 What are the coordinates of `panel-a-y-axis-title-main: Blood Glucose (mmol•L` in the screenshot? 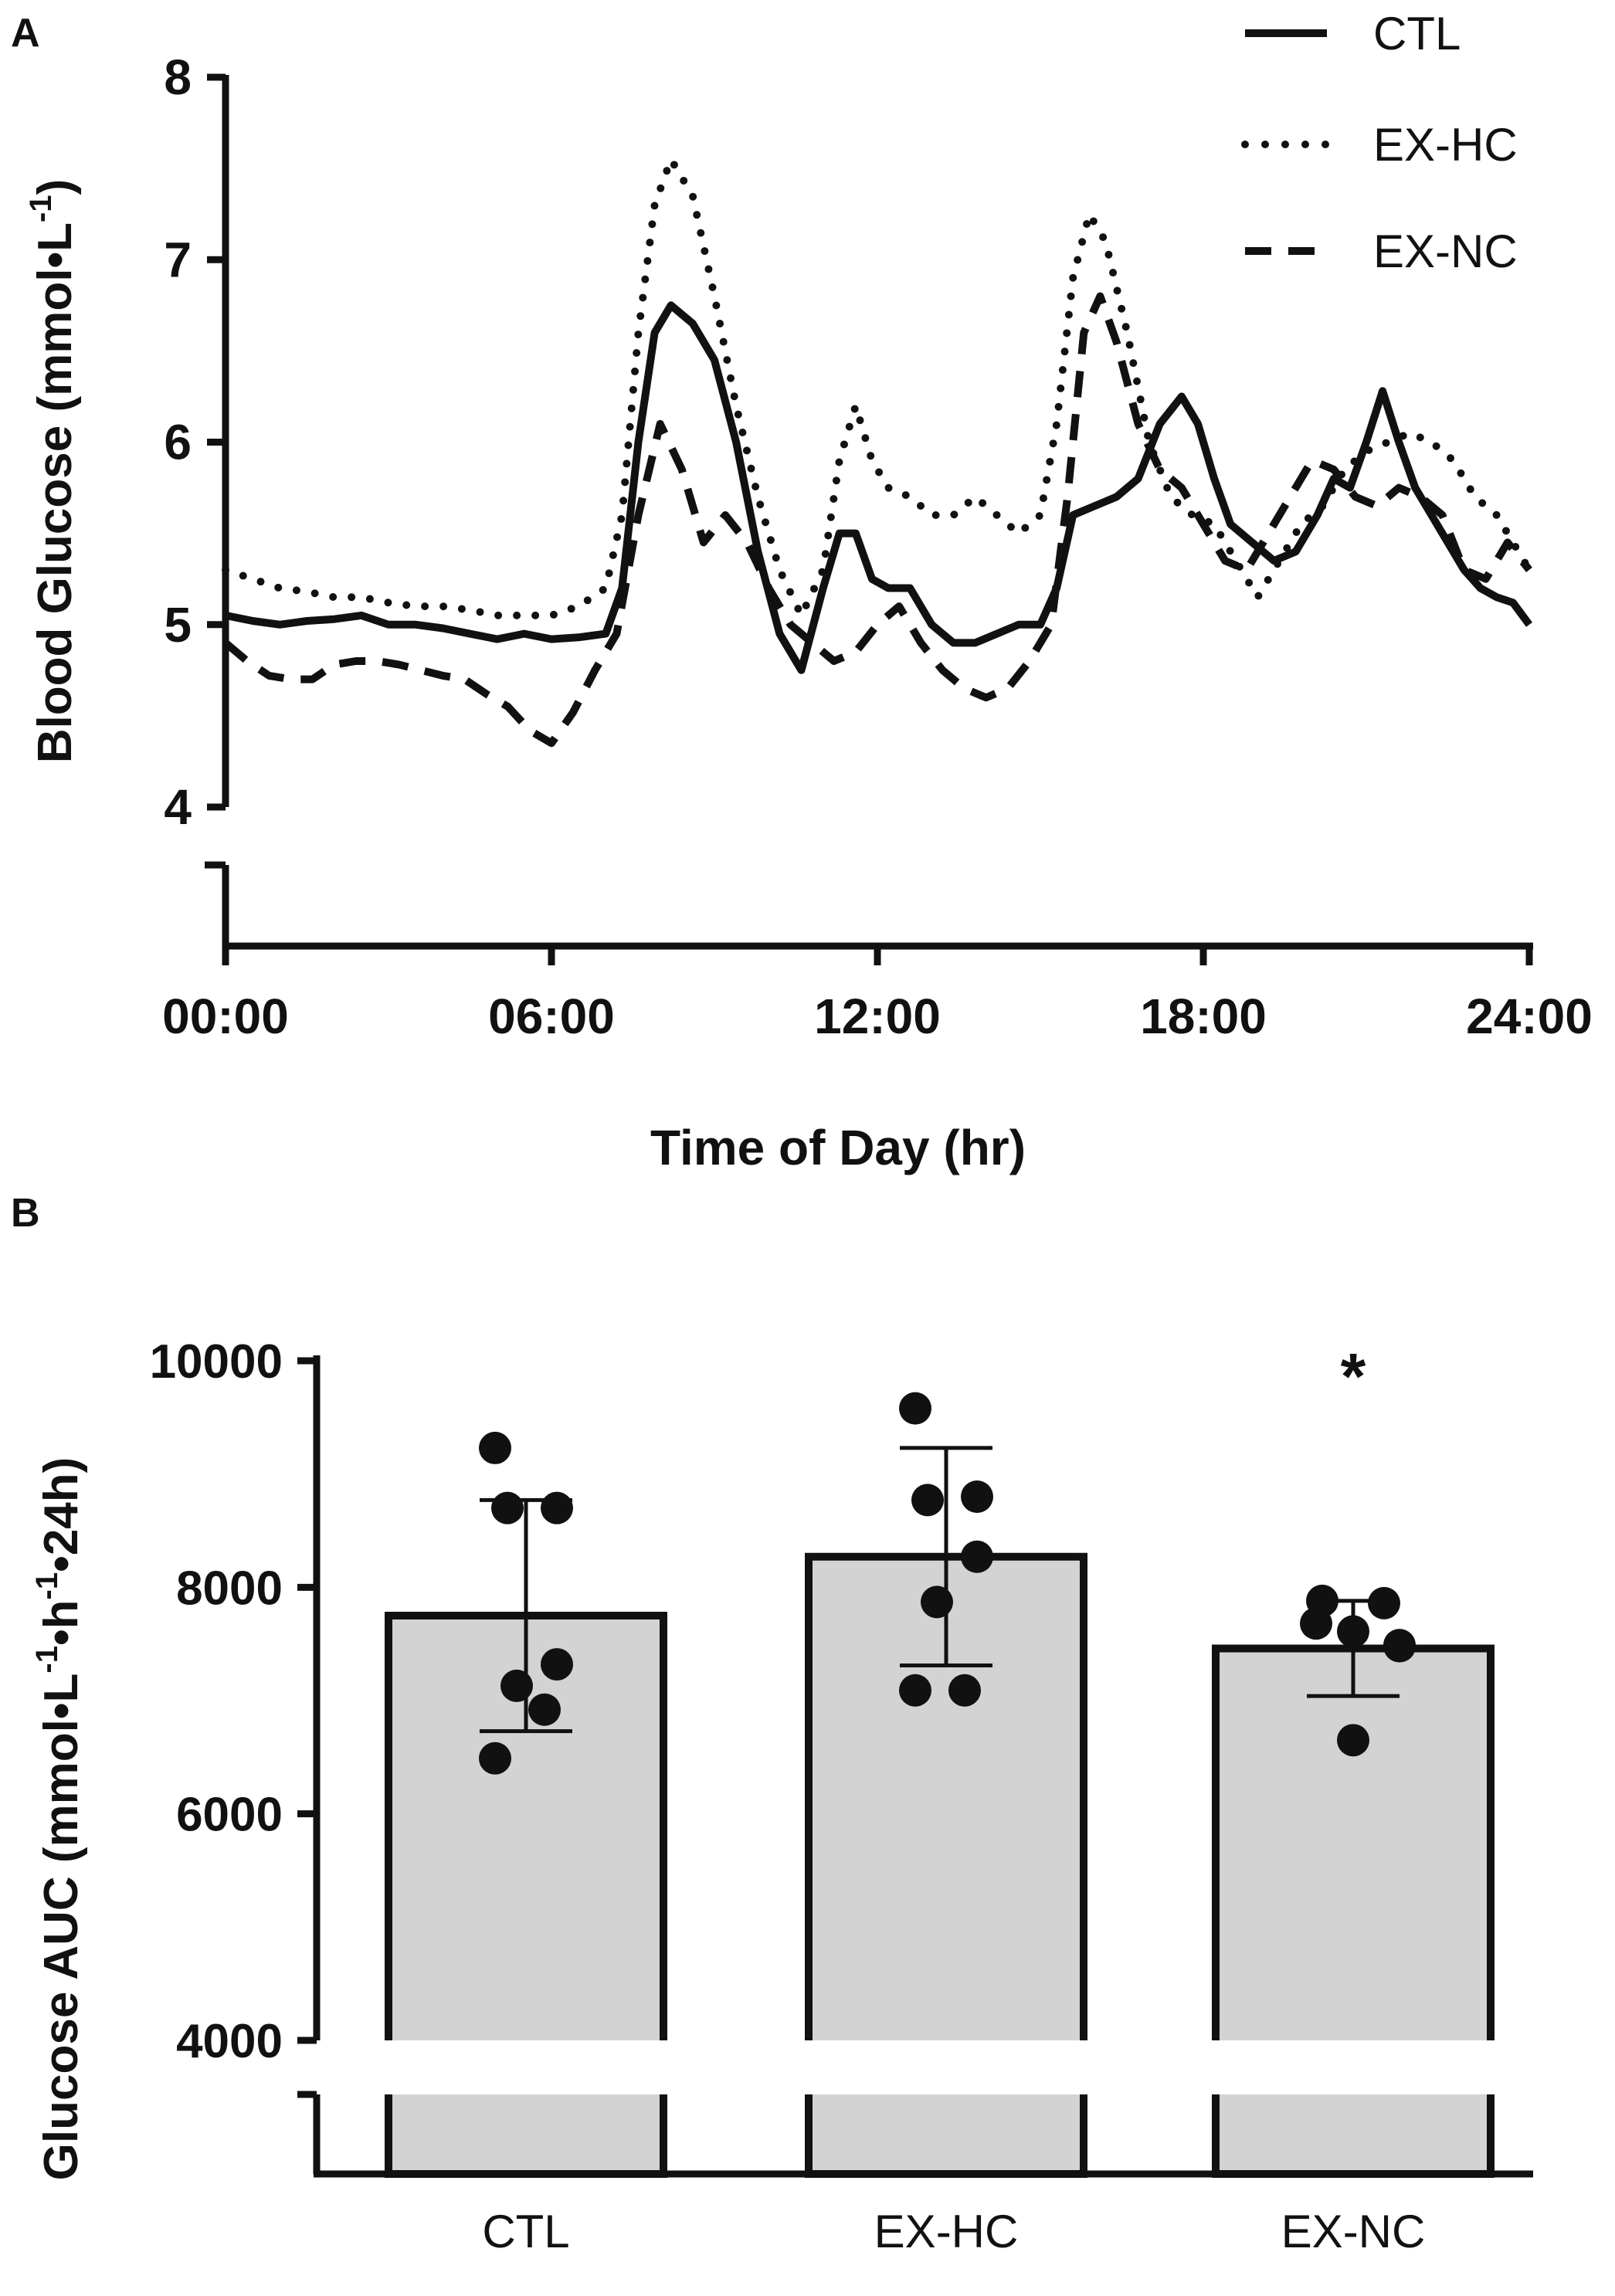 It's located at (56, 492).